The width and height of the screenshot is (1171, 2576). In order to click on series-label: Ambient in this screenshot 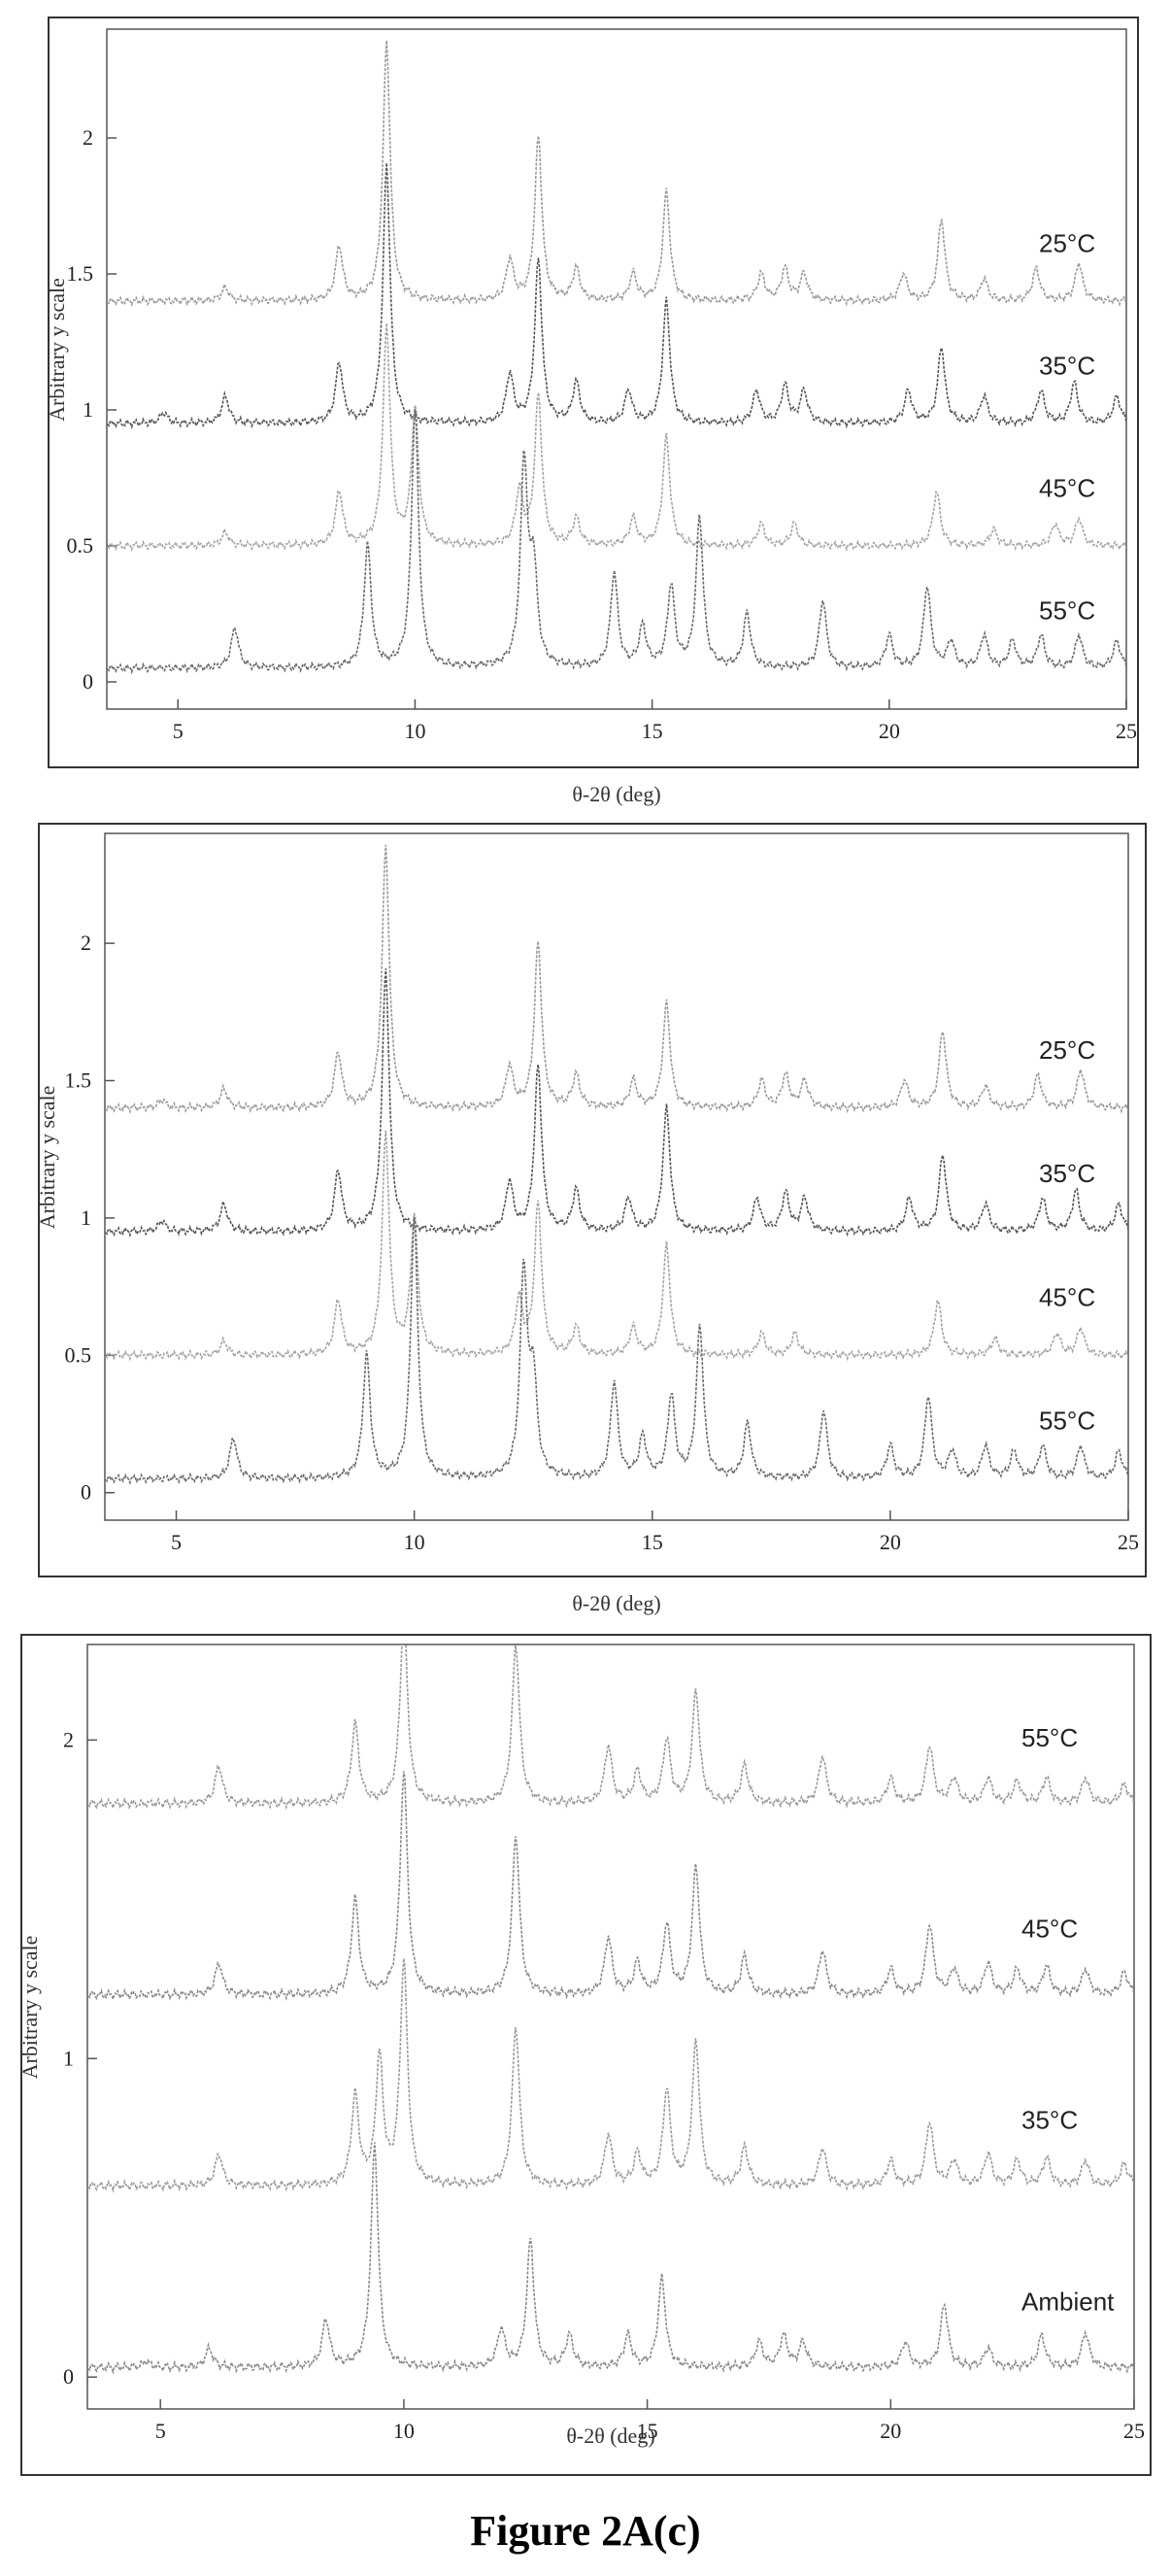, I will do `click(1068, 2301)`.